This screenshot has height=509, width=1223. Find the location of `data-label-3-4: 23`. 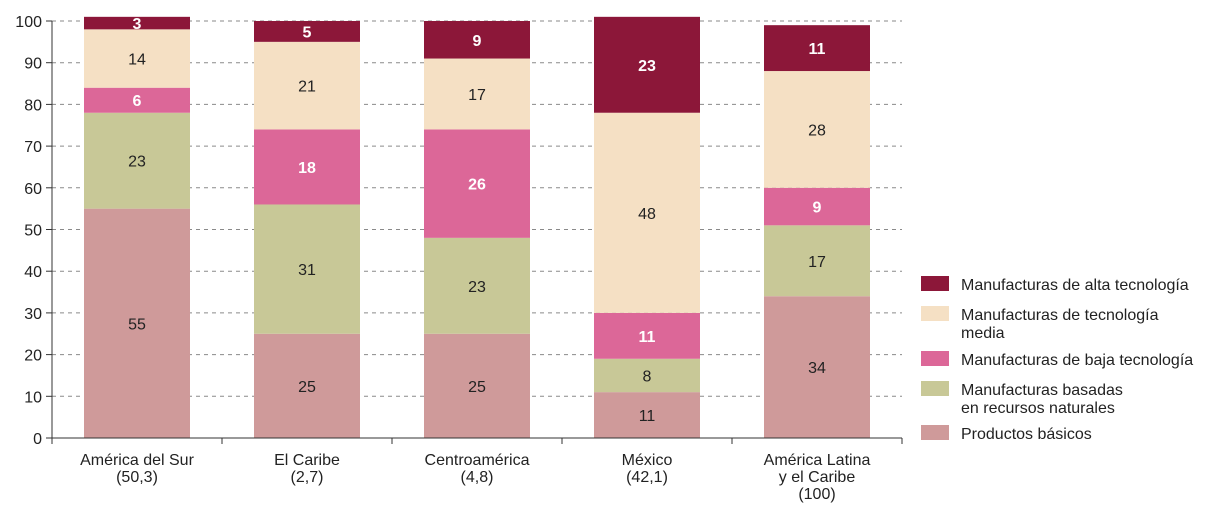

data-label-3-4: 23 is located at coordinates (647, 66).